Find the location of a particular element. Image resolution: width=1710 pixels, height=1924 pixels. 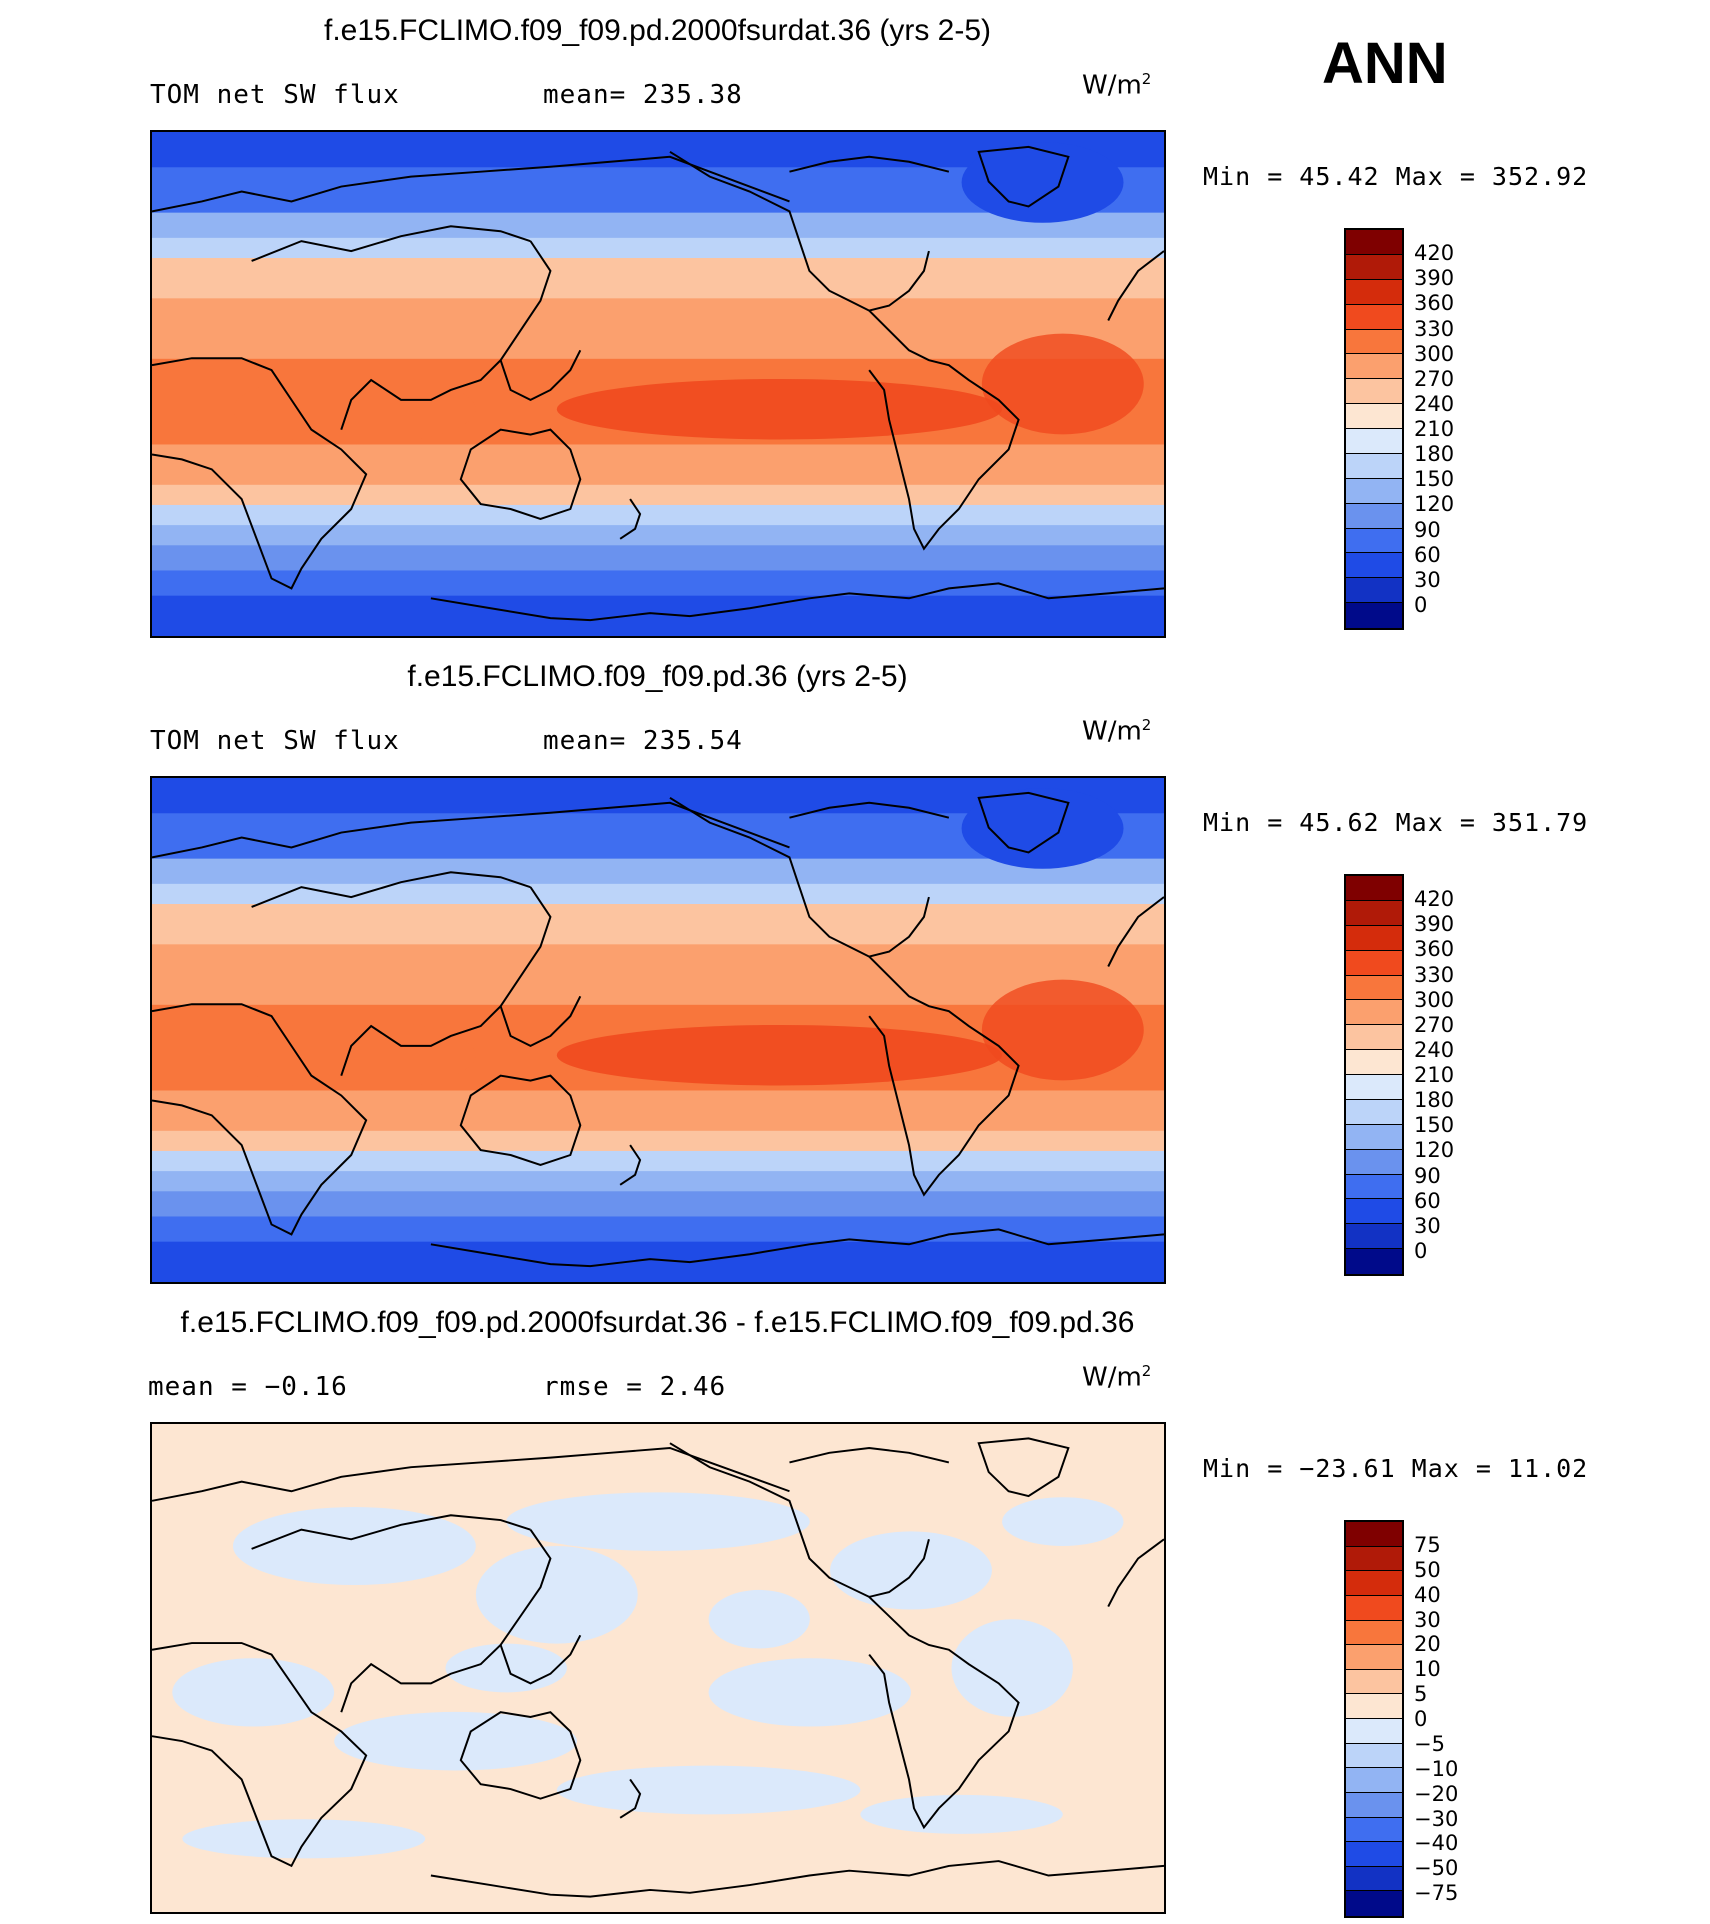

panel-3-minmax: Min = −23.61 Max = 11.02 is located at coordinates (1396, 1468).